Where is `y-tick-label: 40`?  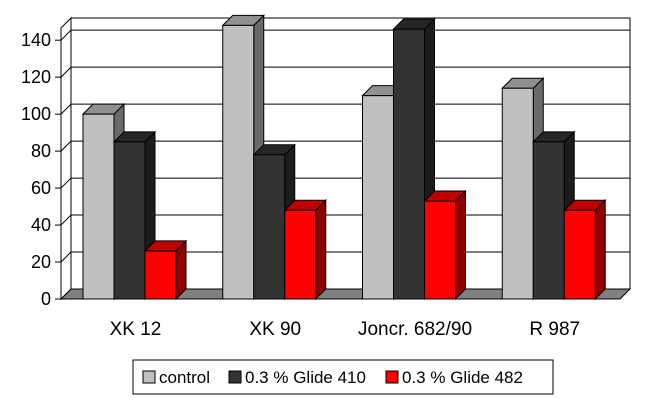
y-tick-label: 40 is located at coordinates (41, 225).